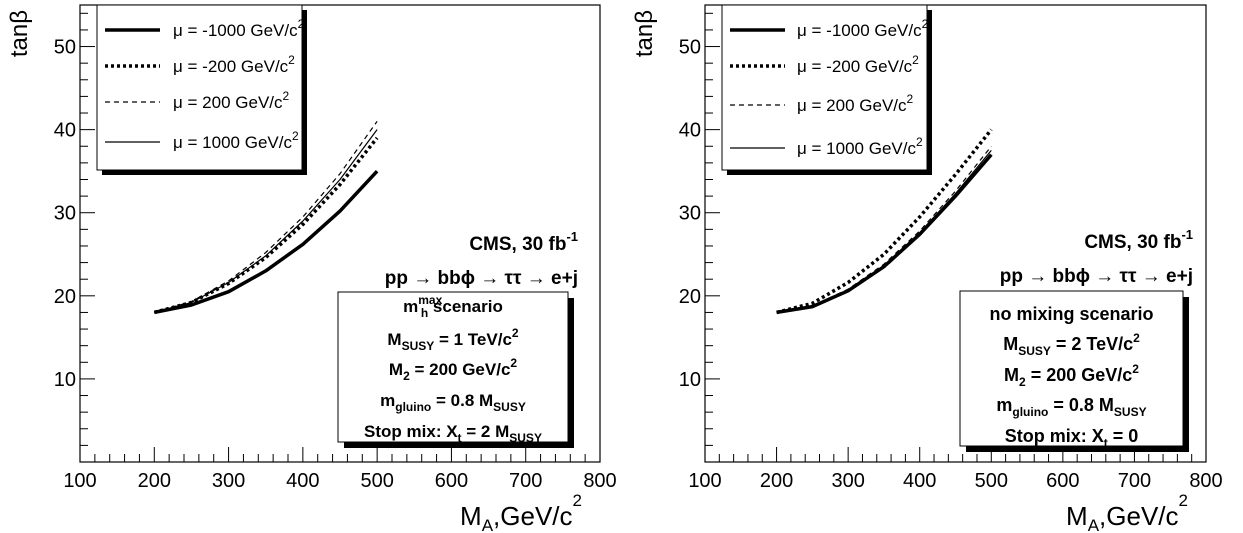 This screenshot has width=1243, height=533. What do you see at coordinates (1071, 314) in the screenshot?
I see `scenario-line: no mixing scenario` at bounding box center [1071, 314].